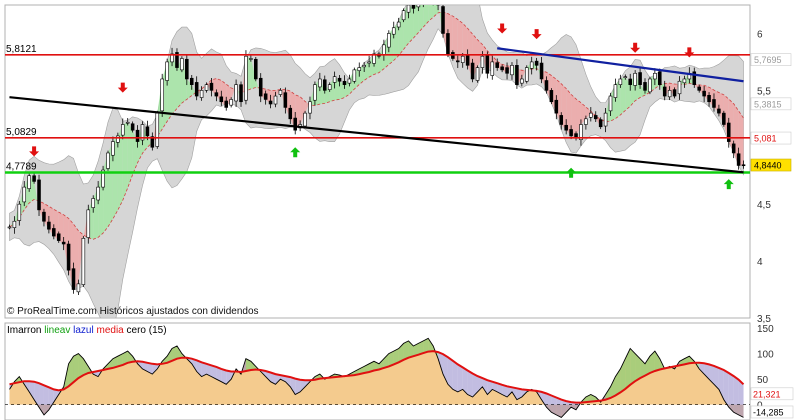 Image resolution: width=800 pixels, height=420 pixels. I want to click on indicator-tick-label: 150, so click(765, 329).